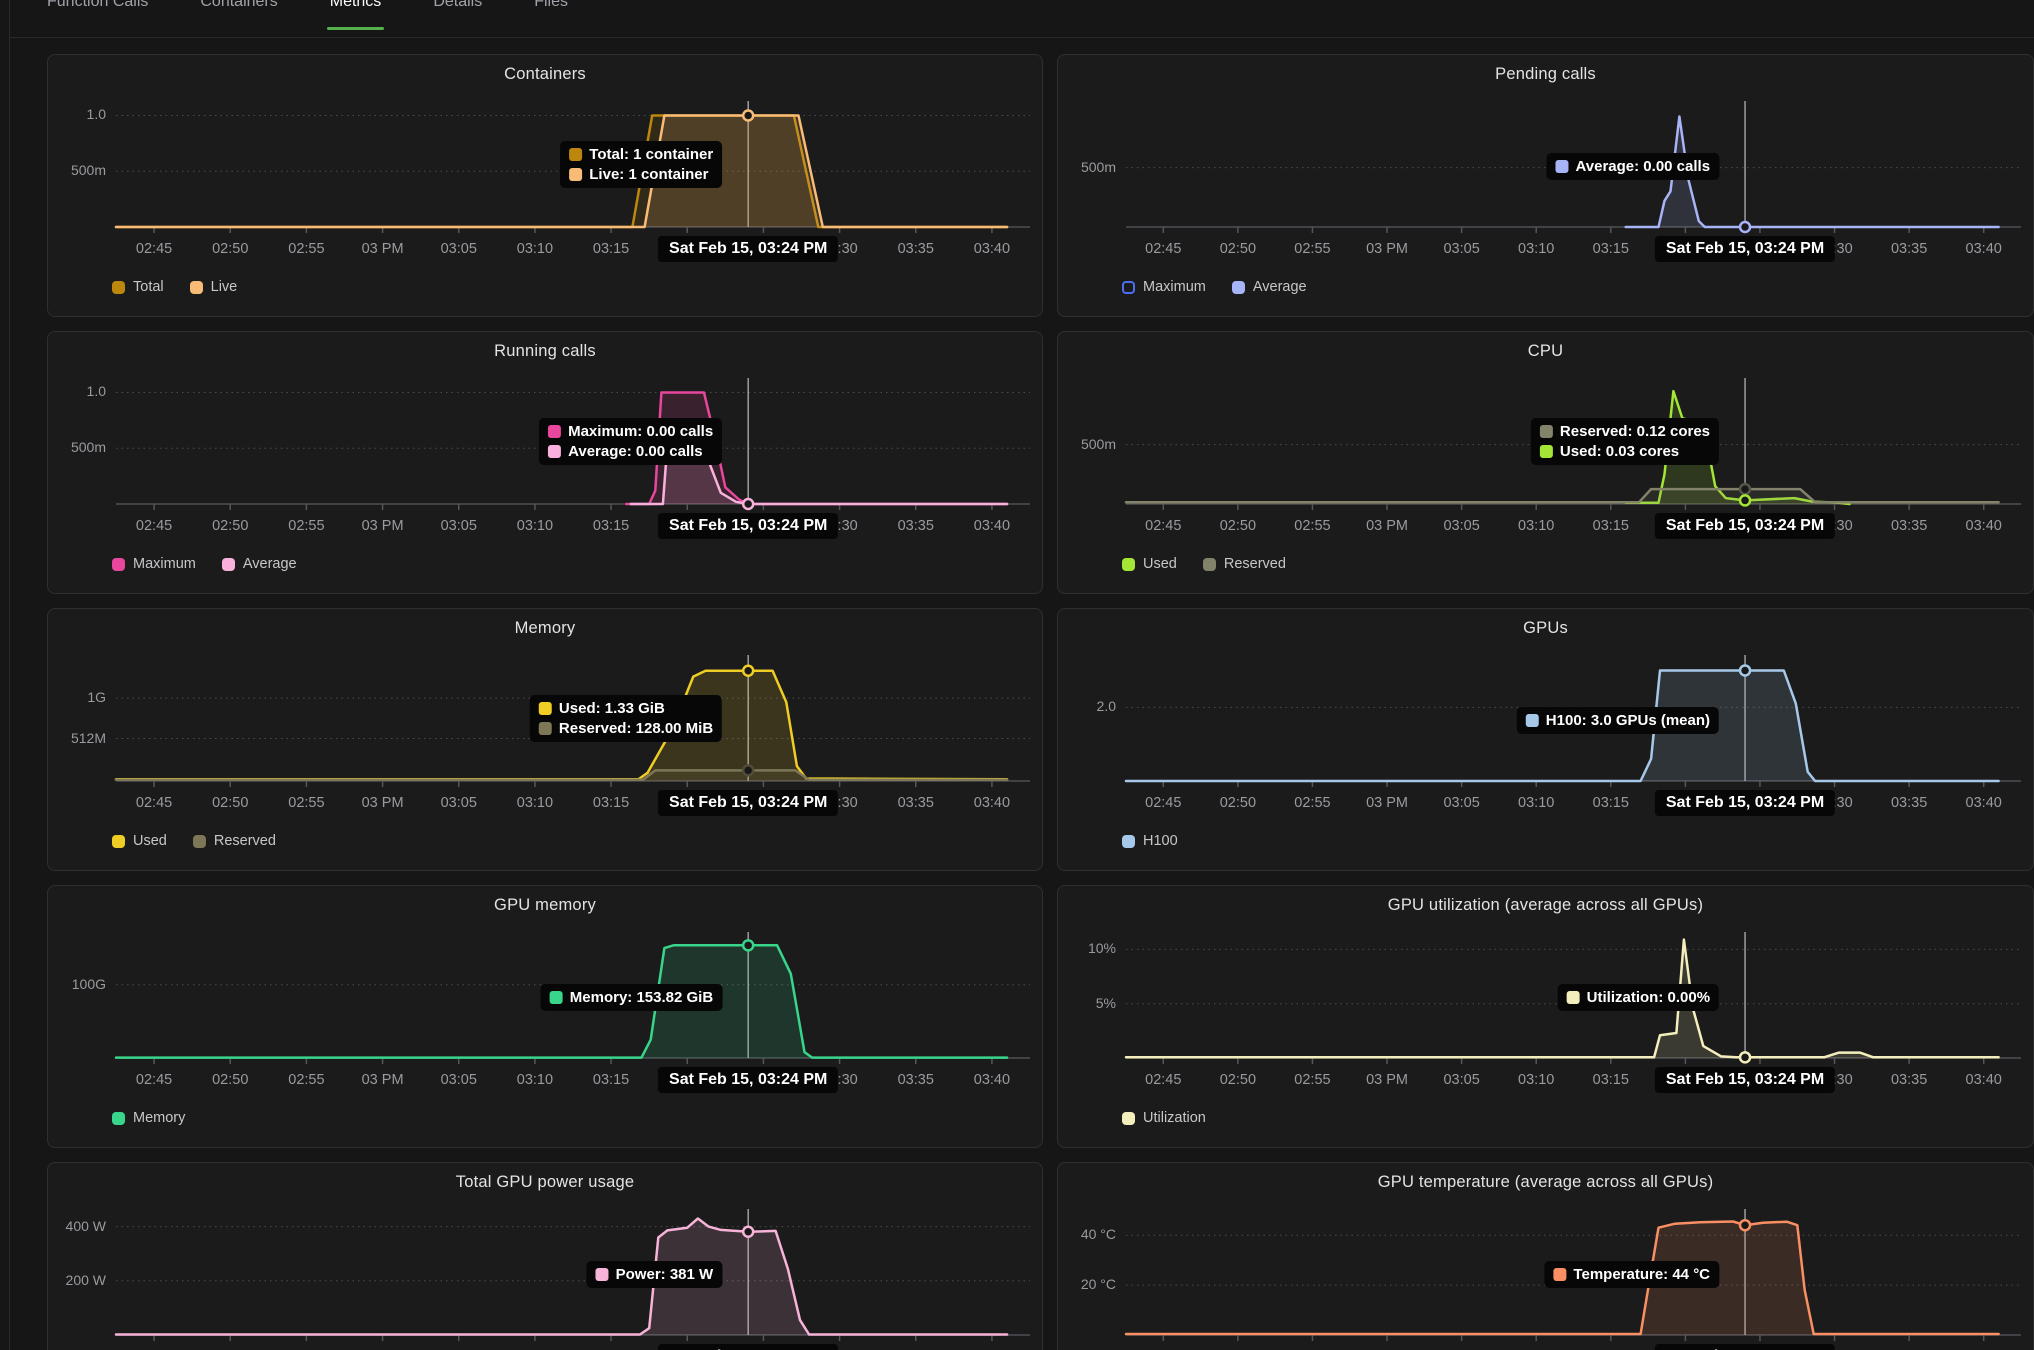  Describe the element at coordinates (1160, 841) in the screenshot. I see `legend-label: H100` at that location.